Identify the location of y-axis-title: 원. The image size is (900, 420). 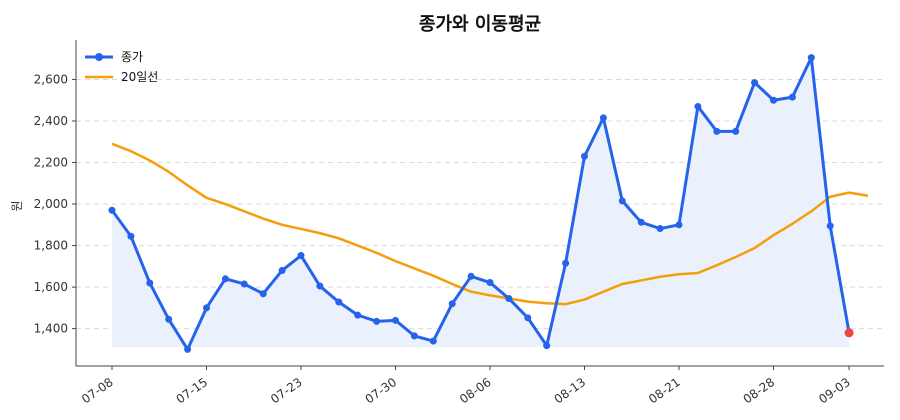
(17, 205).